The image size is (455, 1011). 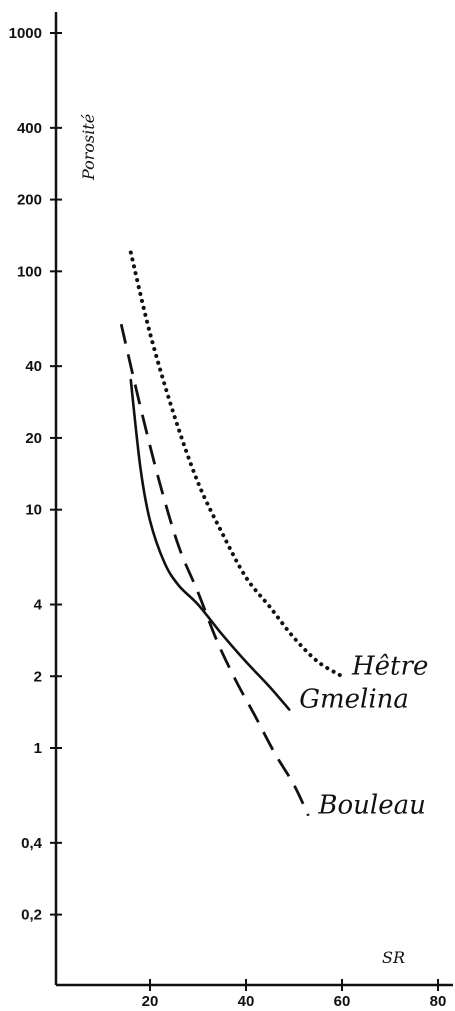 What do you see at coordinates (33, 438) in the screenshot?
I see `y-tick-label: 20` at bounding box center [33, 438].